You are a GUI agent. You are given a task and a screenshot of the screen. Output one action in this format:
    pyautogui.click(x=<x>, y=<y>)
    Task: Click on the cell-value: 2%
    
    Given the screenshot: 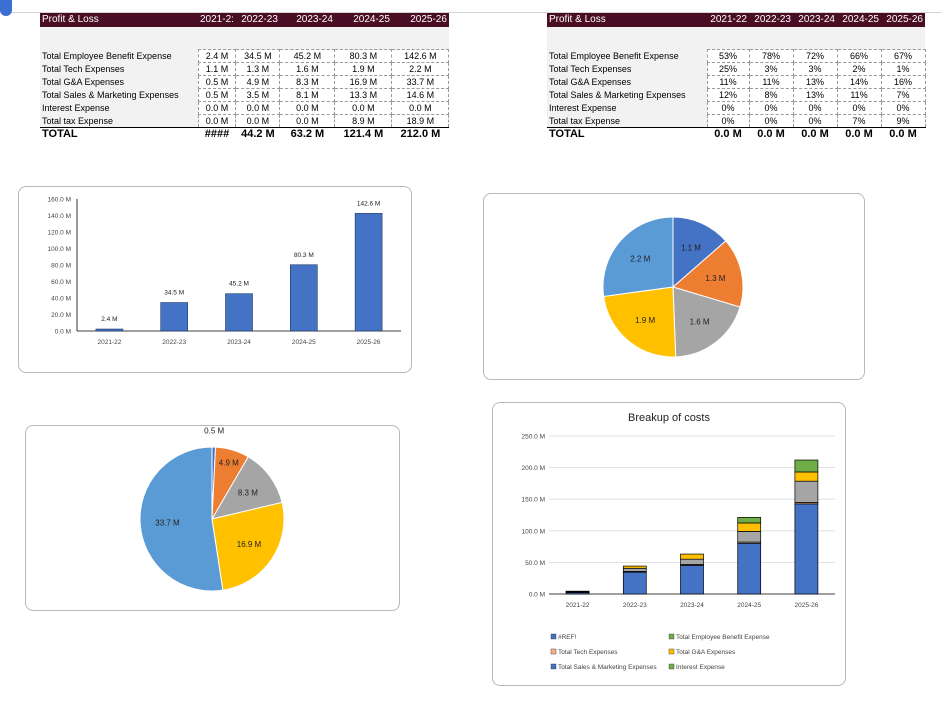 What is the action you would take?
    pyautogui.click(x=859, y=69)
    